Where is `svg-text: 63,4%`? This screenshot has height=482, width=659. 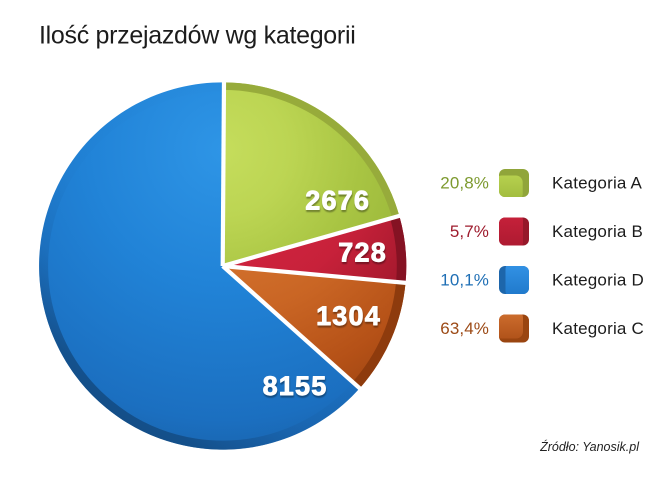
svg-text: 63,4% is located at coordinates (464, 328).